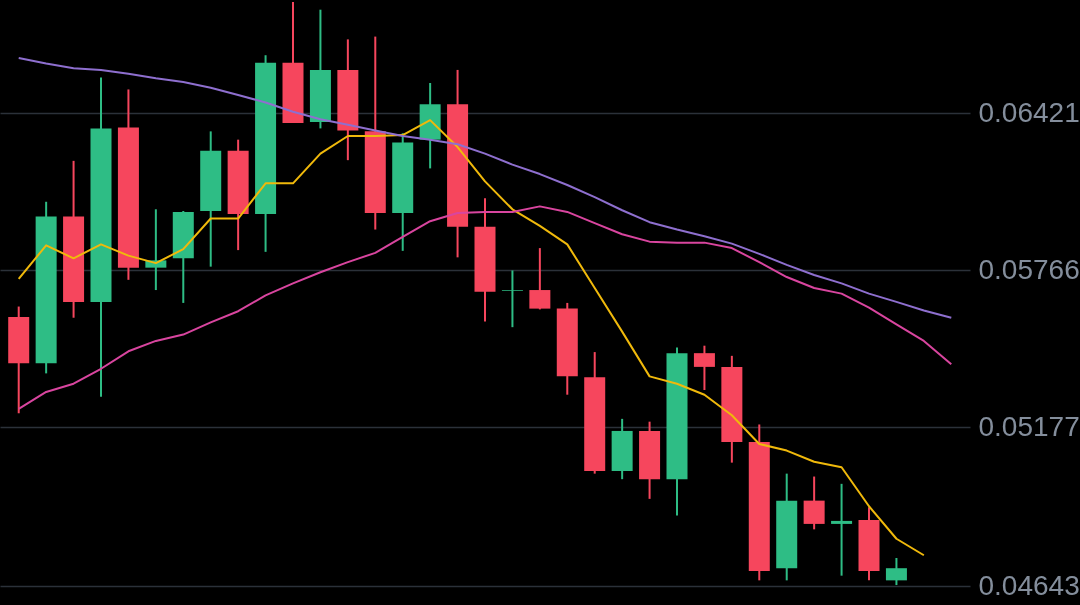 This screenshot has width=1080, height=605. I want to click on y-tick-label: 0.06421, so click(1029, 112).